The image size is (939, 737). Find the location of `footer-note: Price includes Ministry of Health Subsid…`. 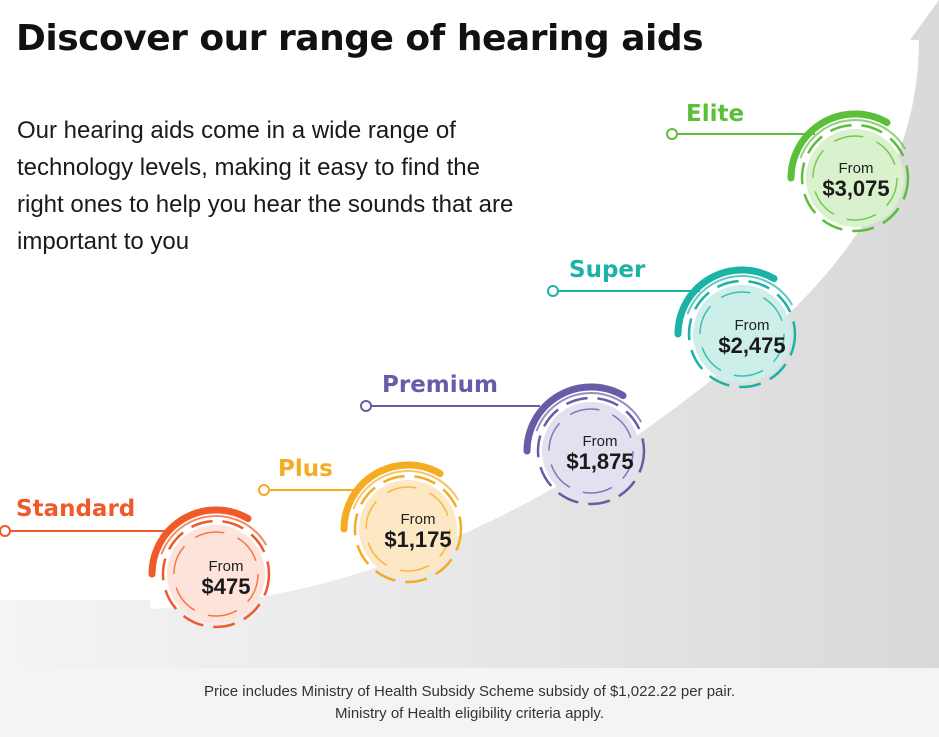

footer-note: Price includes Ministry of Health Subsid… is located at coordinates (469, 703).